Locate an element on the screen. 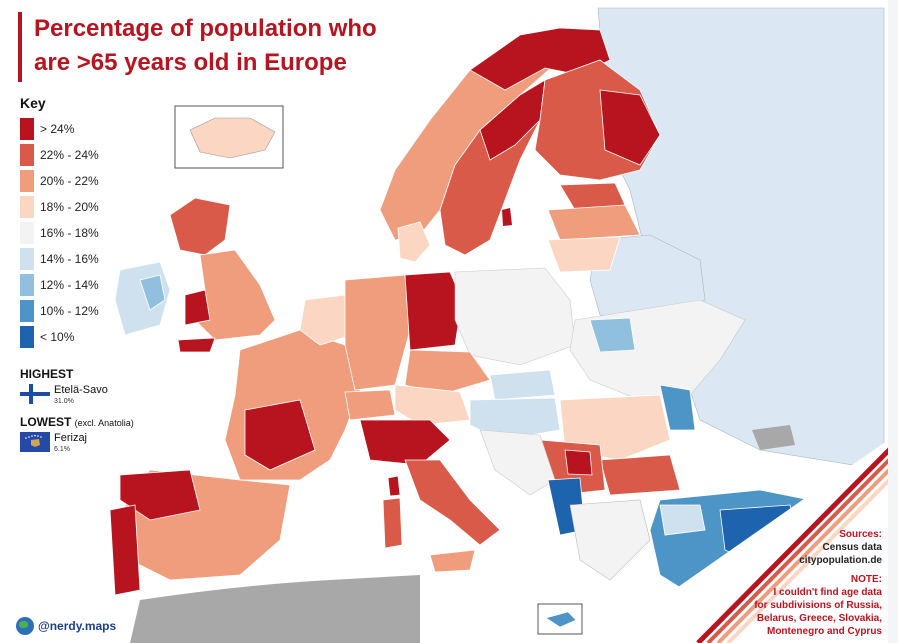  england-region is located at coordinates (235, 295).